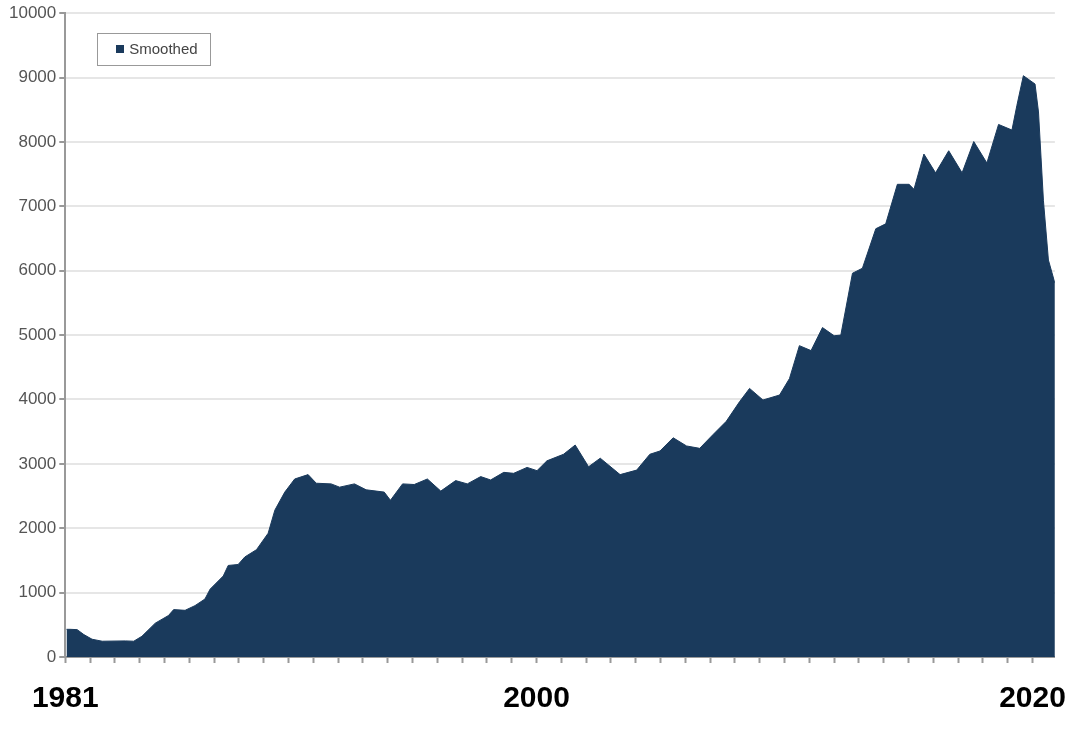 This screenshot has height=735, width=1084. Describe the element at coordinates (1032, 697) in the screenshot. I see `x-tick-label: 2020` at that location.